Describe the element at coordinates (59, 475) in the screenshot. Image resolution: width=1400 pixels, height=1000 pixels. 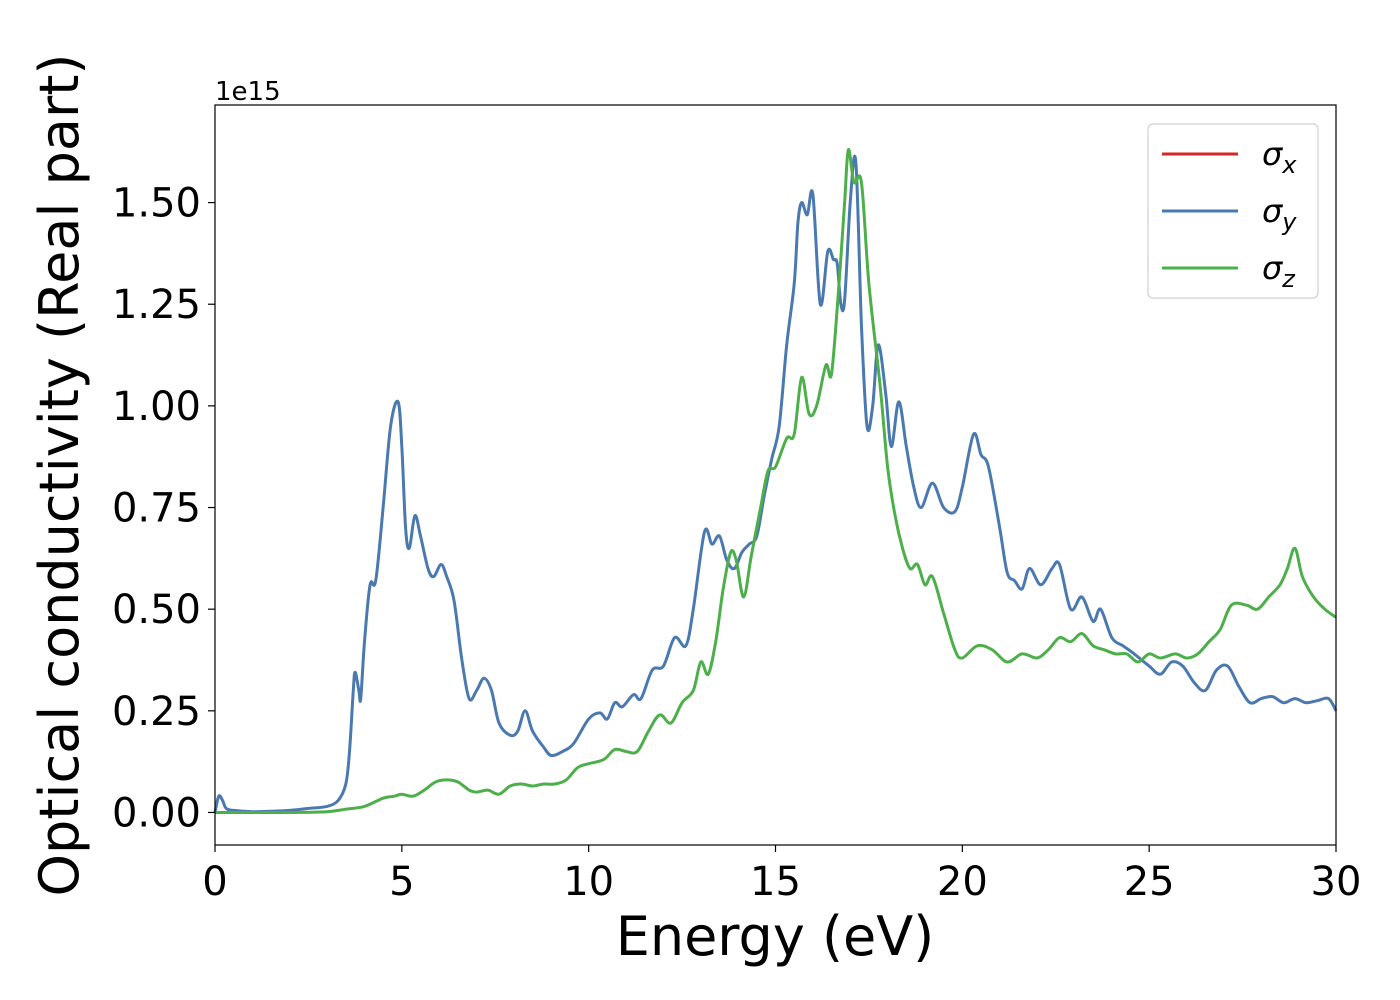
I see `y-axis-label: Optical conductivity (Real part)` at that location.